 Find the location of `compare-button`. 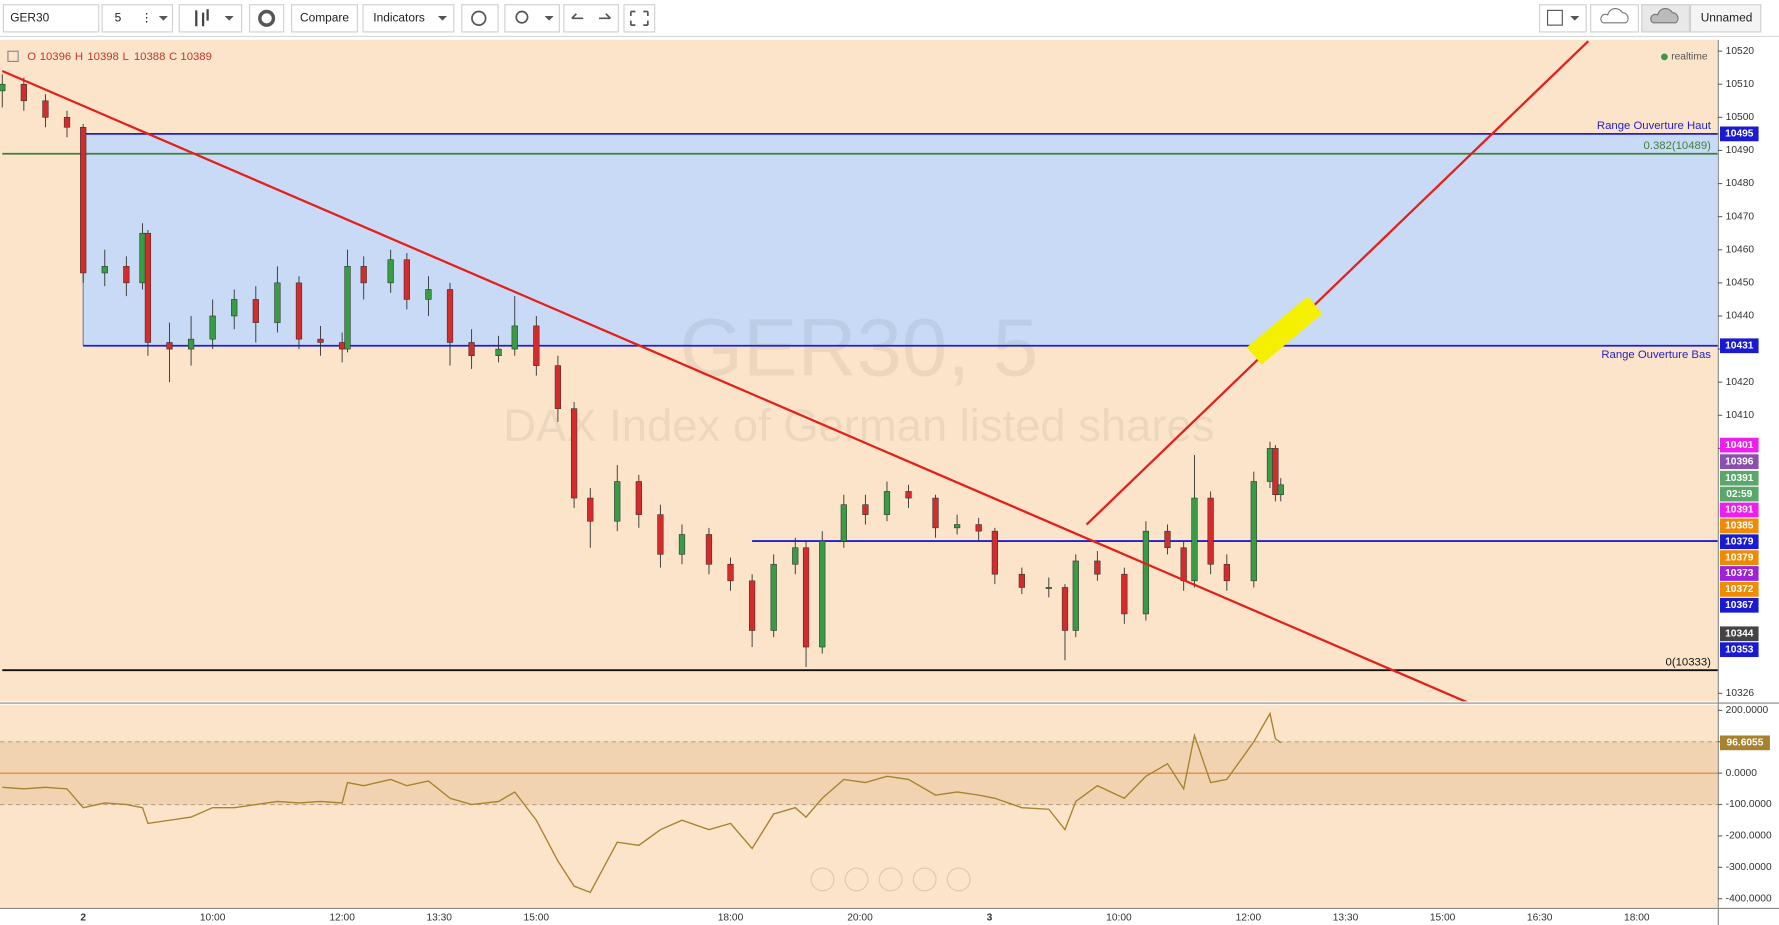

compare-button is located at coordinates (324, 18).